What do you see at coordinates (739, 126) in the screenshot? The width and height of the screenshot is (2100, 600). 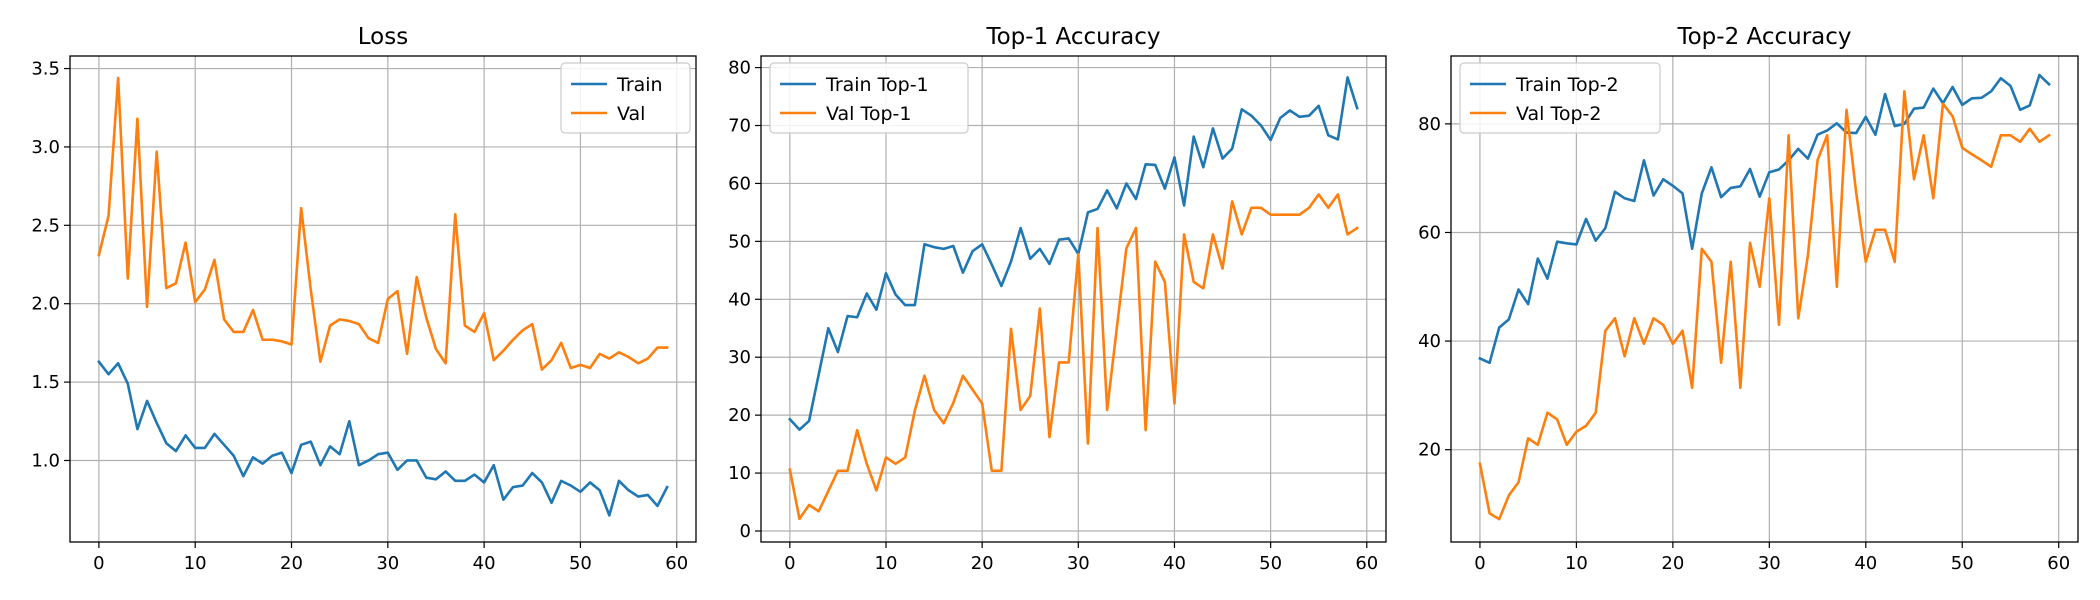 I see `y-tick-label: 70` at bounding box center [739, 126].